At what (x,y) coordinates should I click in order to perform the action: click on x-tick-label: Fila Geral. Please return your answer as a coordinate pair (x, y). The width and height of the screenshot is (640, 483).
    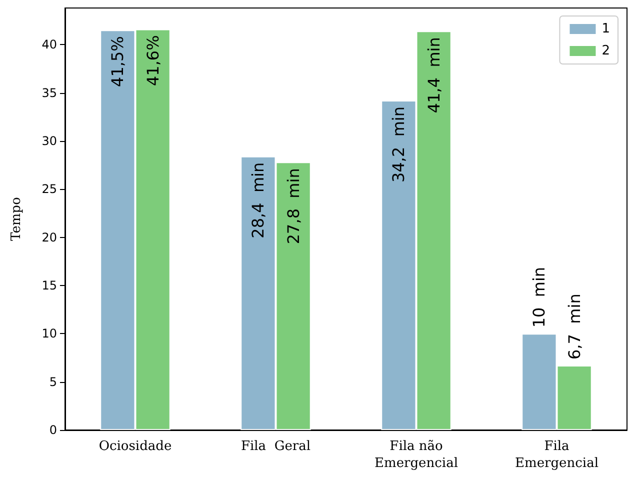
    Looking at the image, I should click on (275, 446).